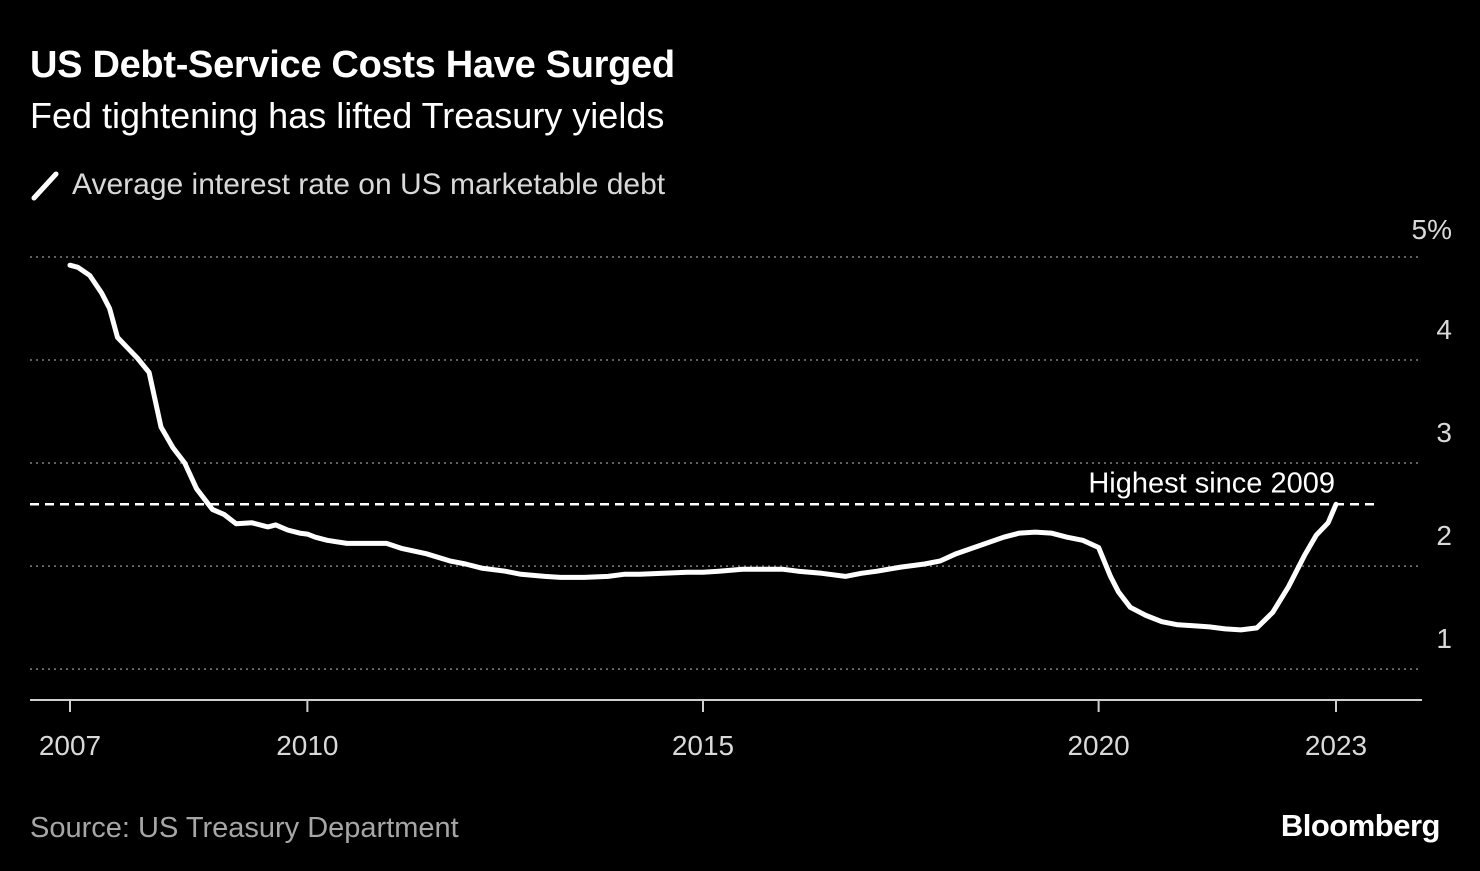 This screenshot has height=871, width=1480. I want to click on y-tick-label: 3, so click(1444, 432).